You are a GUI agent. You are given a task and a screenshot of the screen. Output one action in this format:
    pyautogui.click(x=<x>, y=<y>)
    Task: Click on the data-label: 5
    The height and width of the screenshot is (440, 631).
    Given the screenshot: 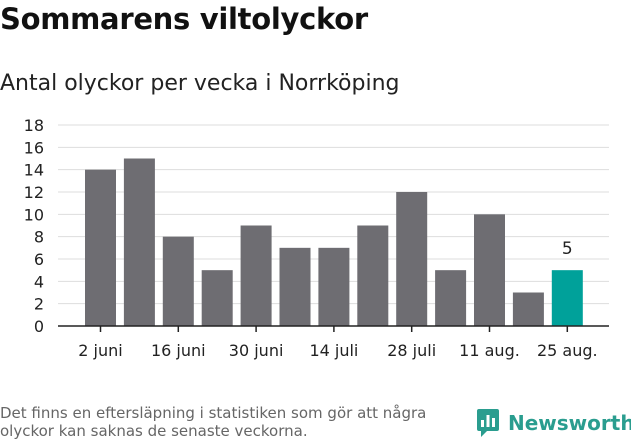 What is the action you would take?
    pyautogui.click(x=567, y=249)
    